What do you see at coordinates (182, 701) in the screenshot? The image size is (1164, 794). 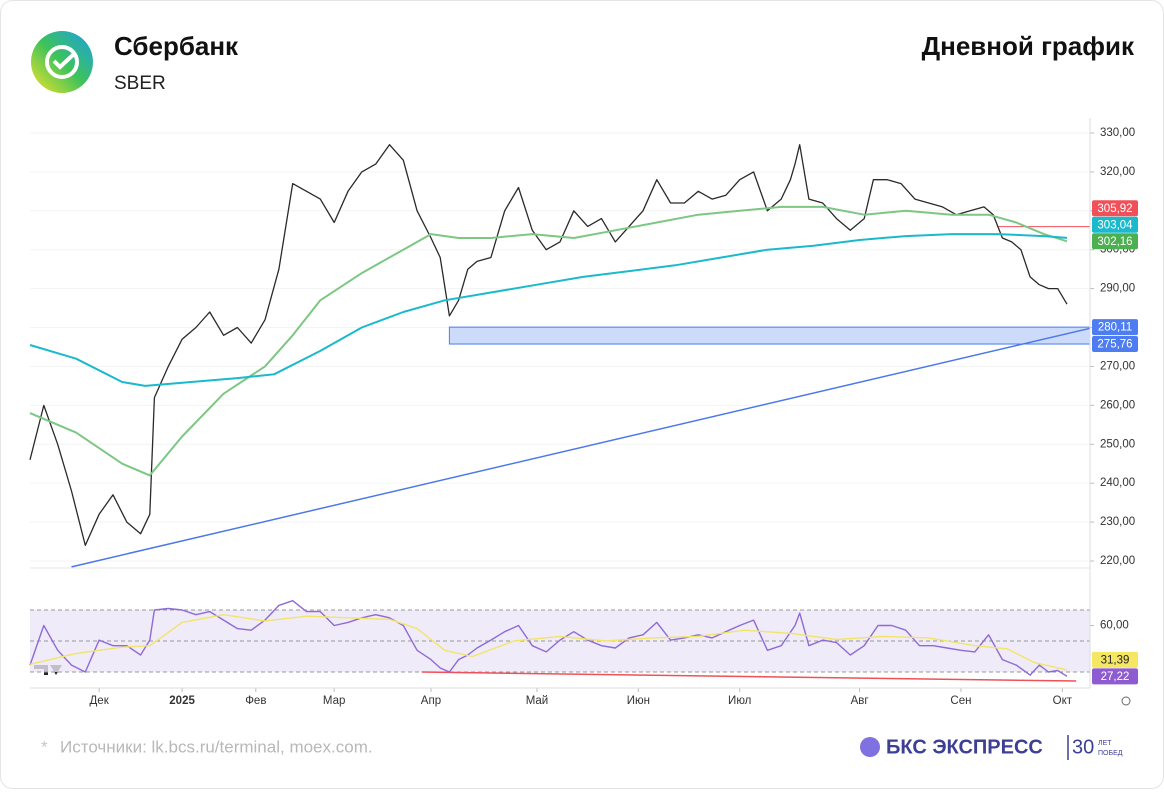 I see `x-tick-label: 2025` at bounding box center [182, 701].